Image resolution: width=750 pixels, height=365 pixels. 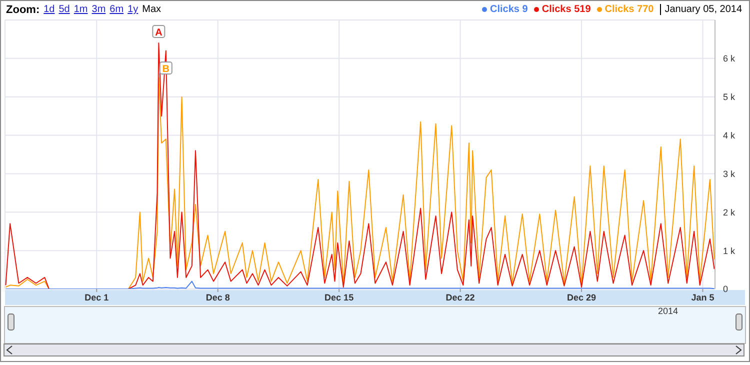 What do you see at coordinates (581, 297) in the screenshot?
I see `x-tick-label: Dec 29` at bounding box center [581, 297].